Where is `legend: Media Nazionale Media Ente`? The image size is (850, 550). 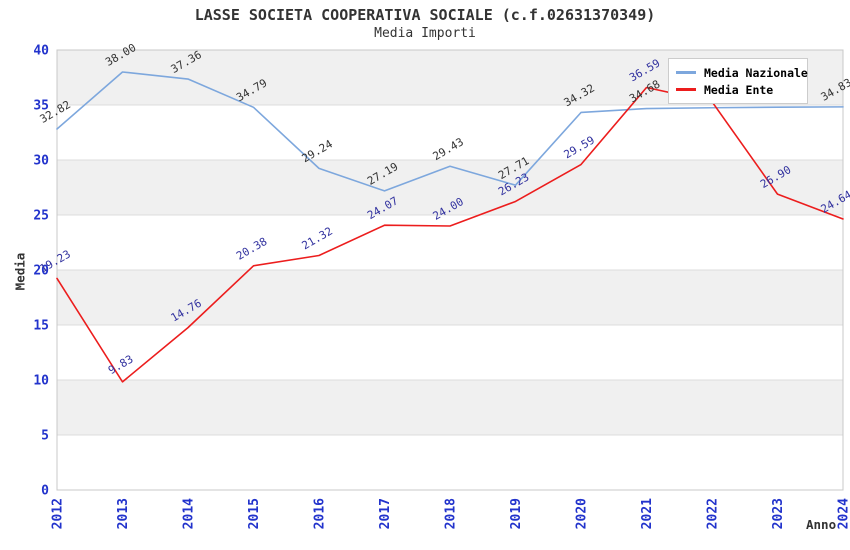
legend: Media Nazionale Media Ente is located at coordinates (738, 81).